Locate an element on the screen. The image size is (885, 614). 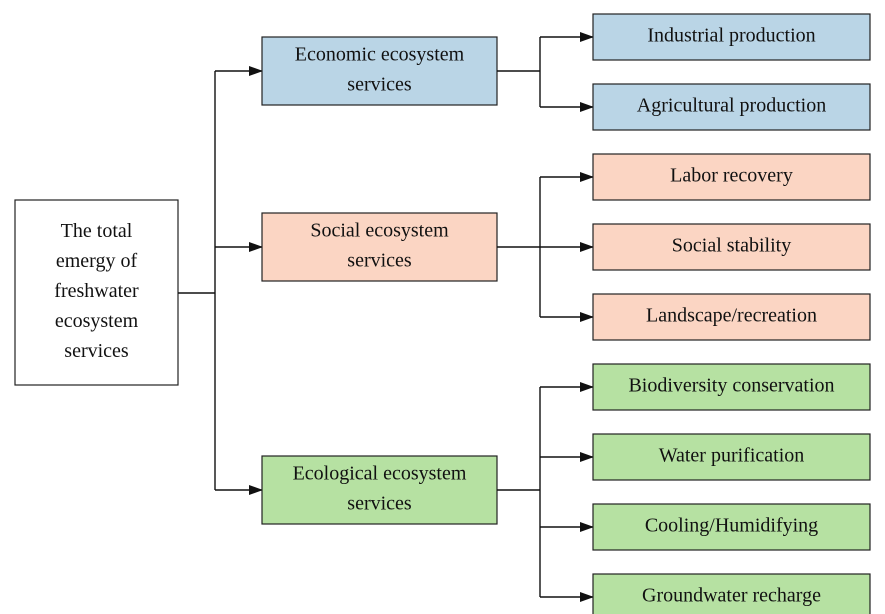
leaf-text: Biodiversity conservation is located at coordinates (731, 386).